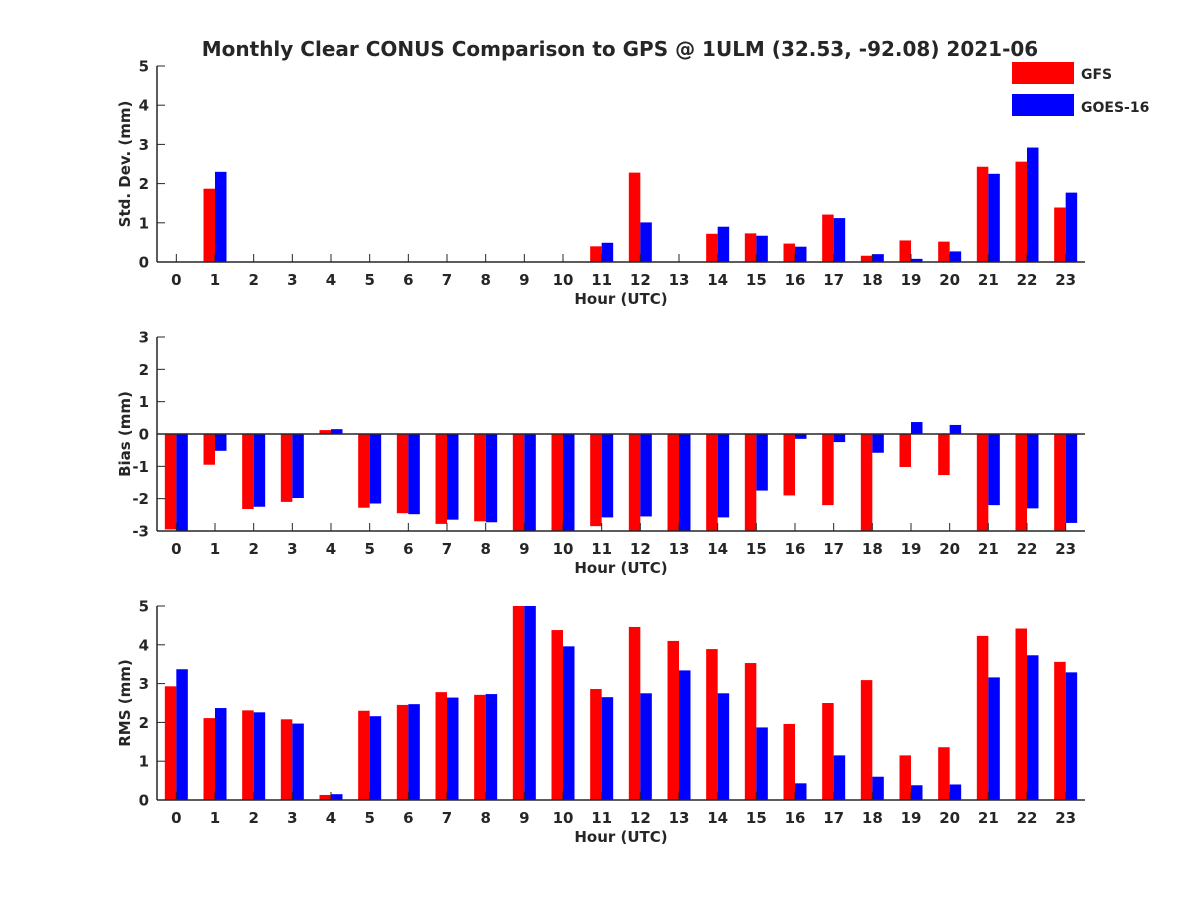  What do you see at coordinates (1065, 549) in the screenshot?
I see `x-tick-label: 23` at bounding box center [1065, 549].